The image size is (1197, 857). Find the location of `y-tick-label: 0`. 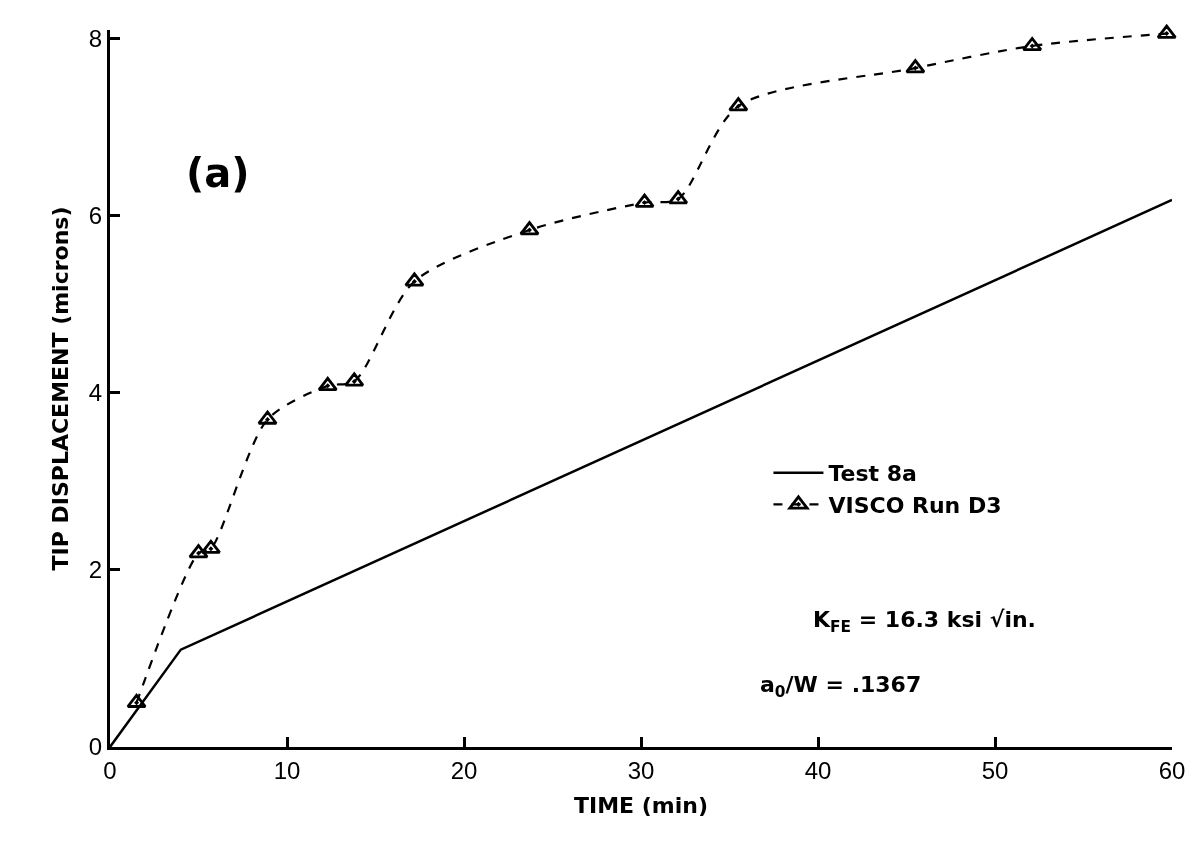

y-tick-label: 0 is located at coordinates (95, 747).